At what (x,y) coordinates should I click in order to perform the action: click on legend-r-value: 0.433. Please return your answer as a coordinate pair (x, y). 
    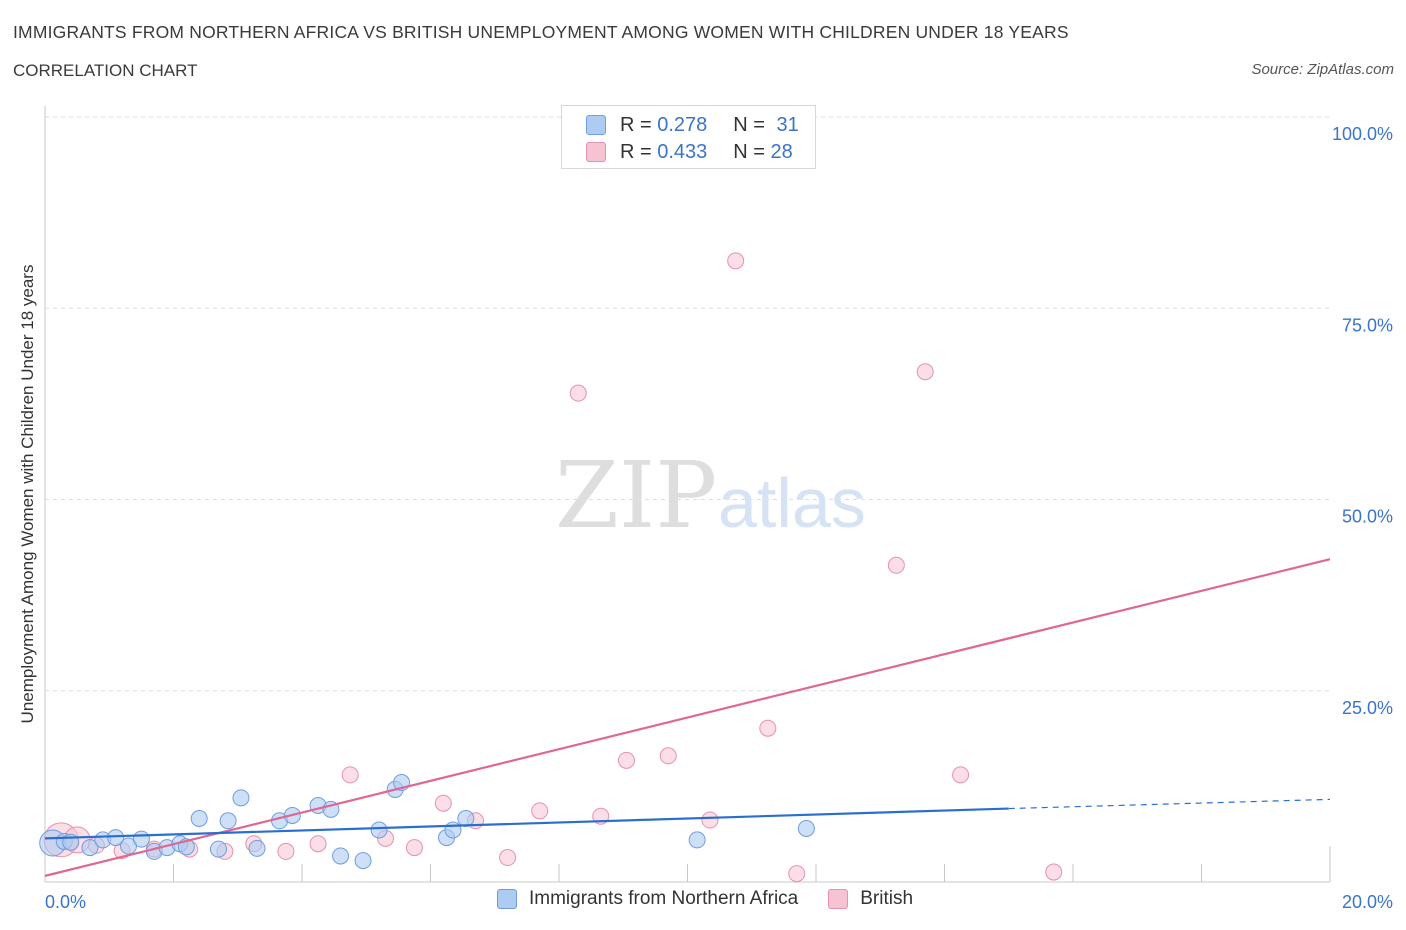
    Looking at the image, I should click on (682, 151).